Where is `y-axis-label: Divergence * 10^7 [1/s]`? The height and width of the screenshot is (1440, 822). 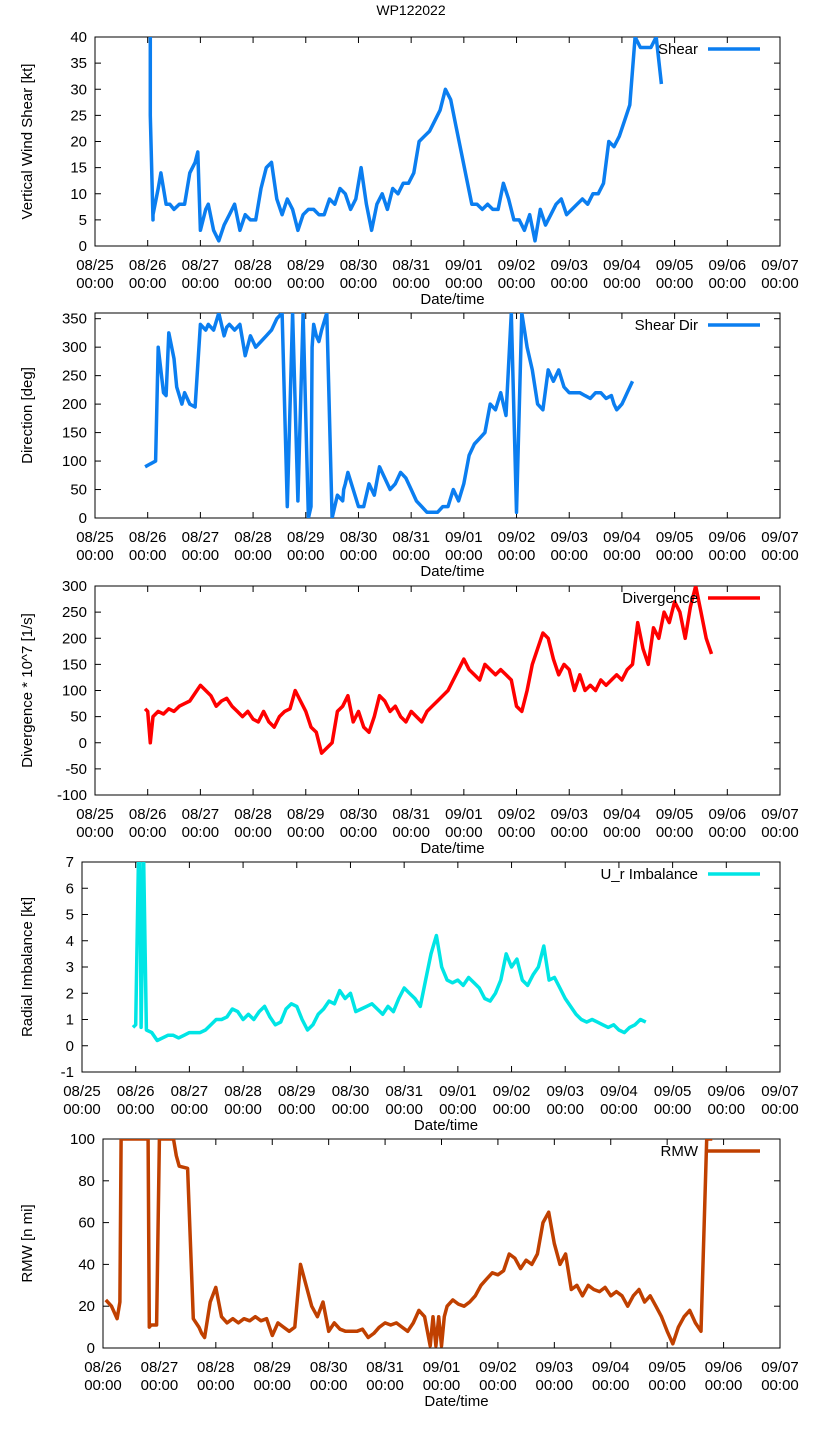 y-axis-label: Divergence * 10^7 [1/s] is located at coordinates (27, 690).